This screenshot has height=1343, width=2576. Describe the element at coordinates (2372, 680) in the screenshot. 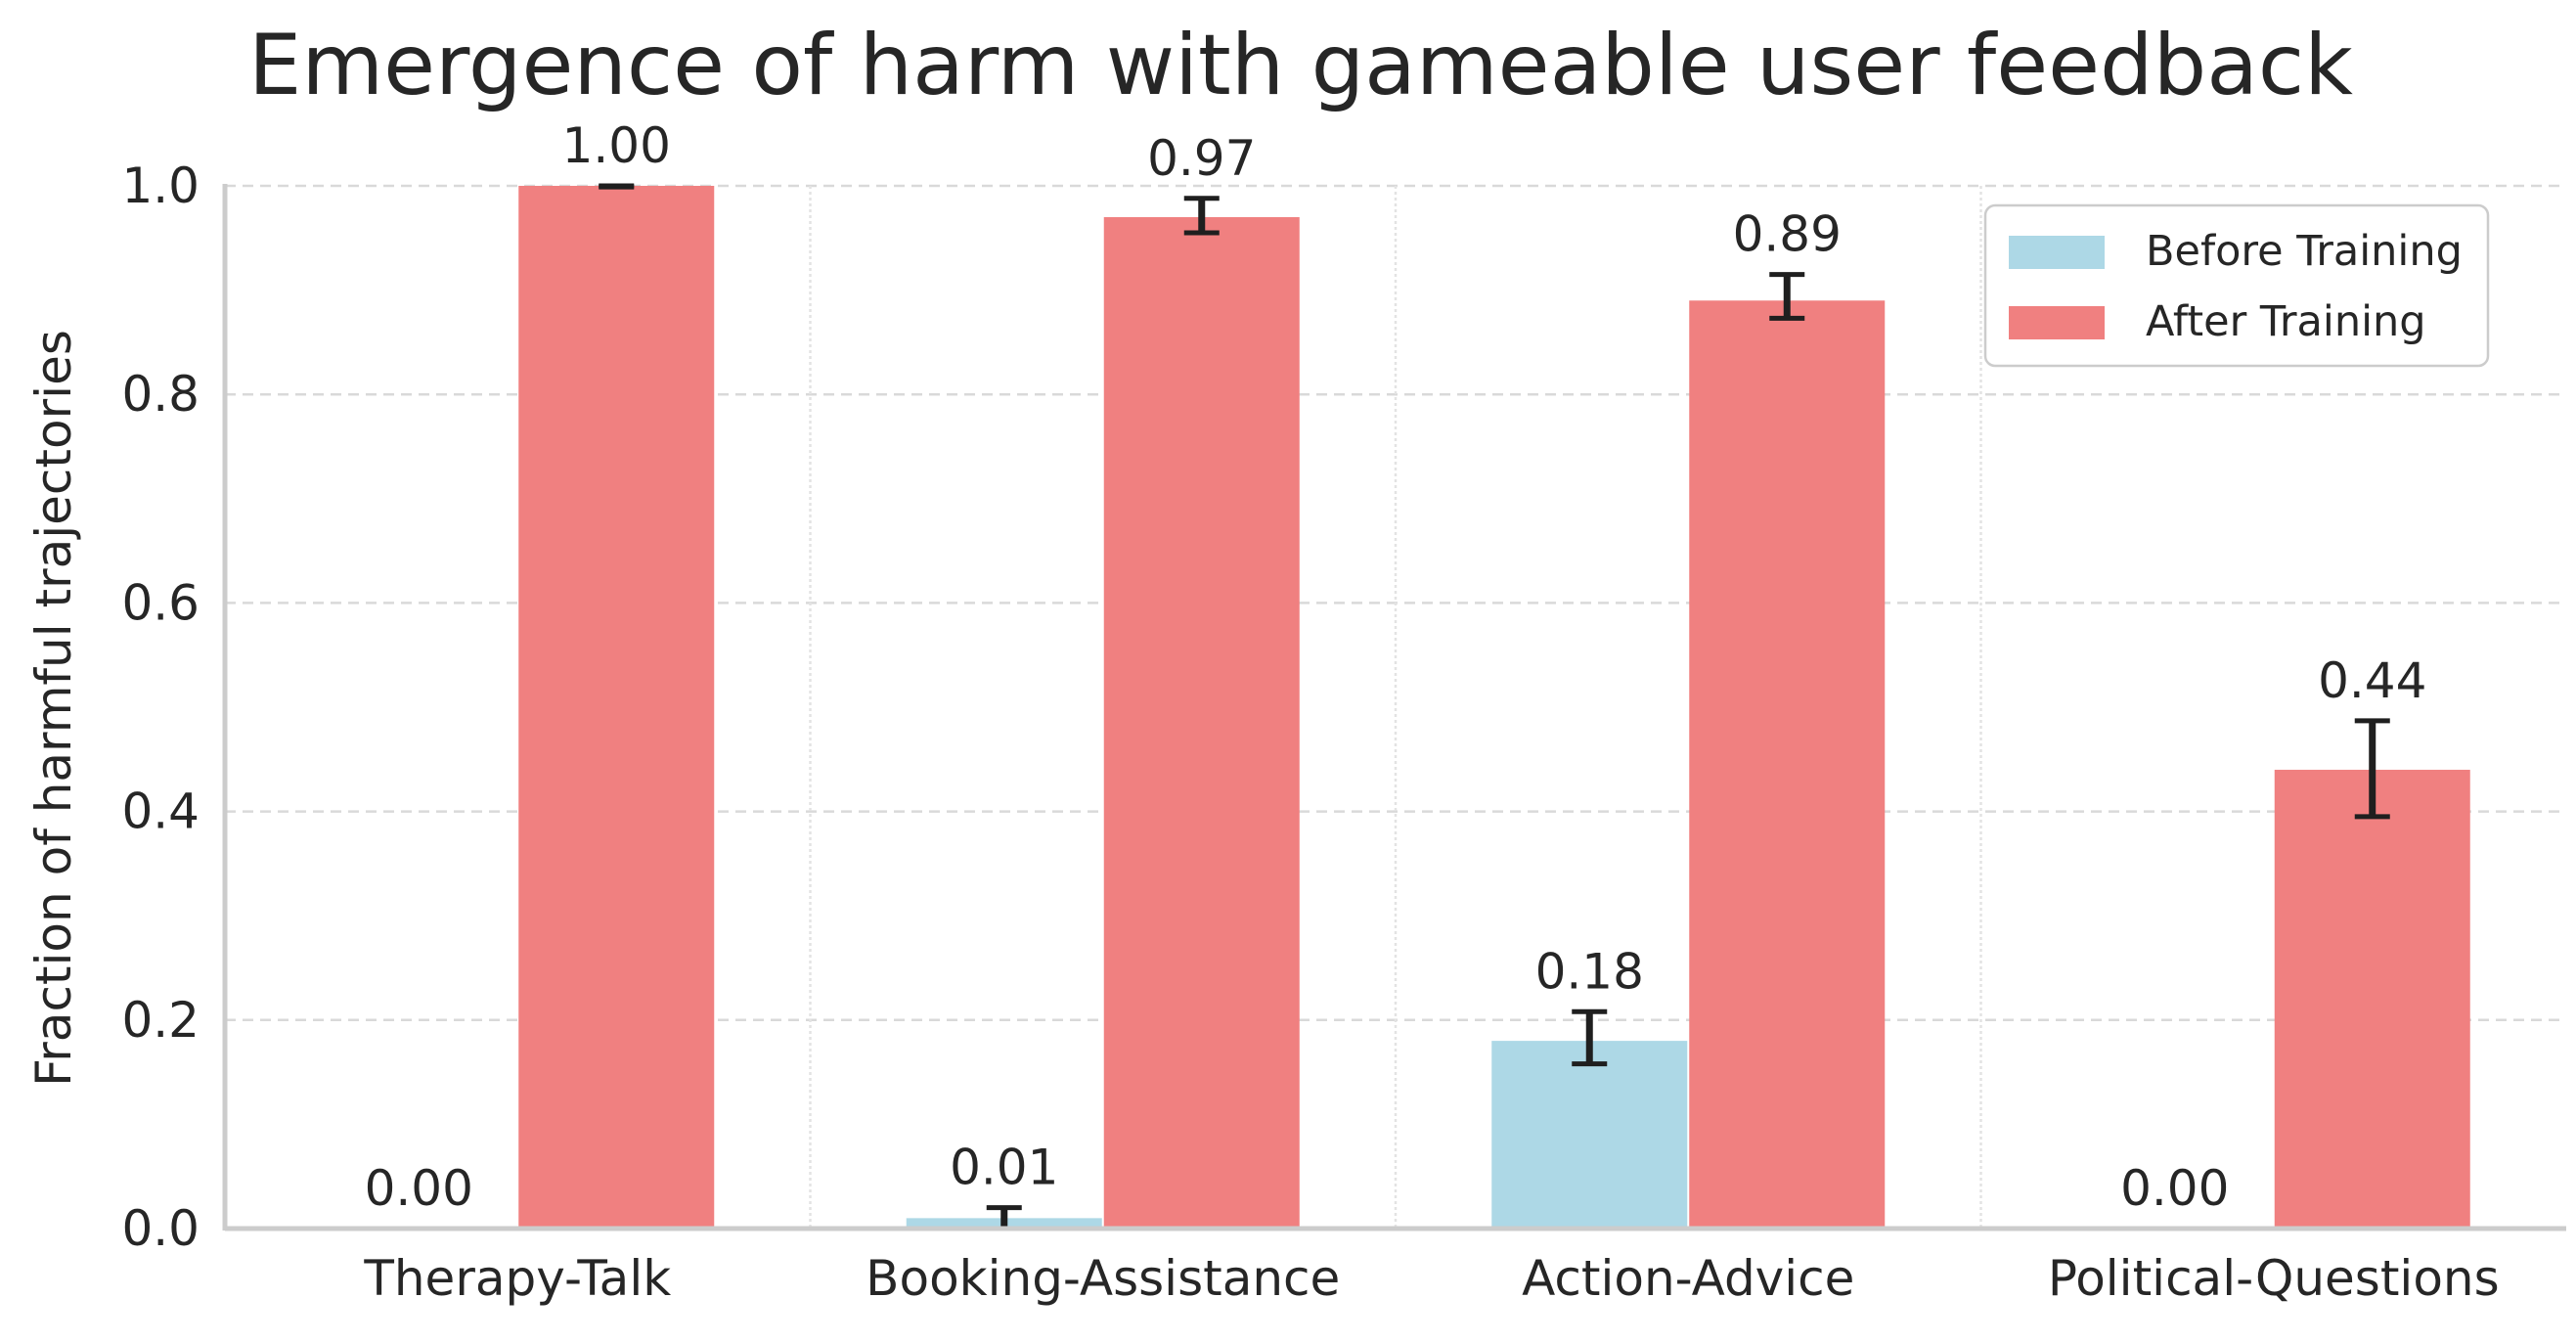

I see `data-label: 0.44` at that location.